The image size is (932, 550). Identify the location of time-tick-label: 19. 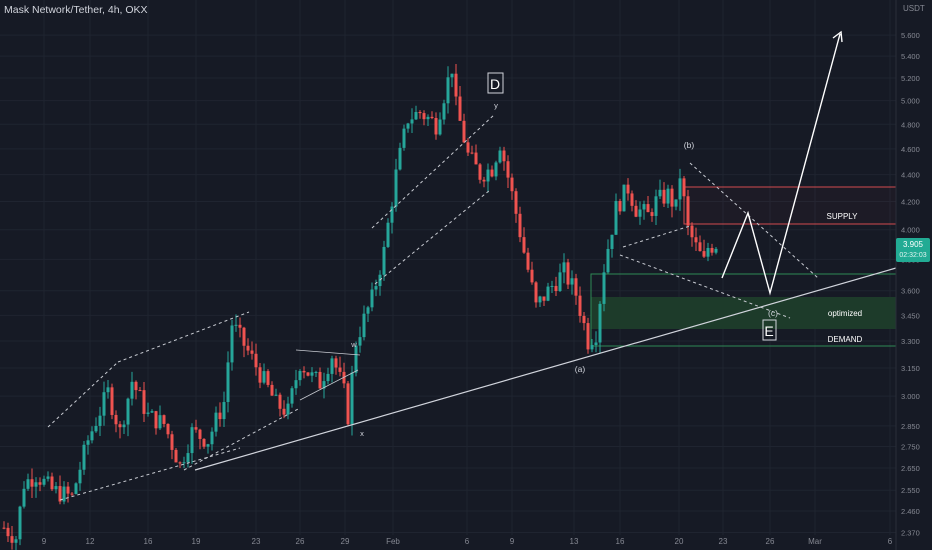
(196, 541).